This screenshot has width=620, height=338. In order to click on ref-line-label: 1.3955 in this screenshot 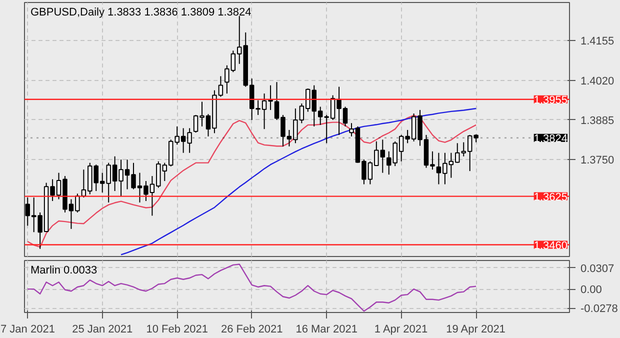, I will do `click(551, 100)`.